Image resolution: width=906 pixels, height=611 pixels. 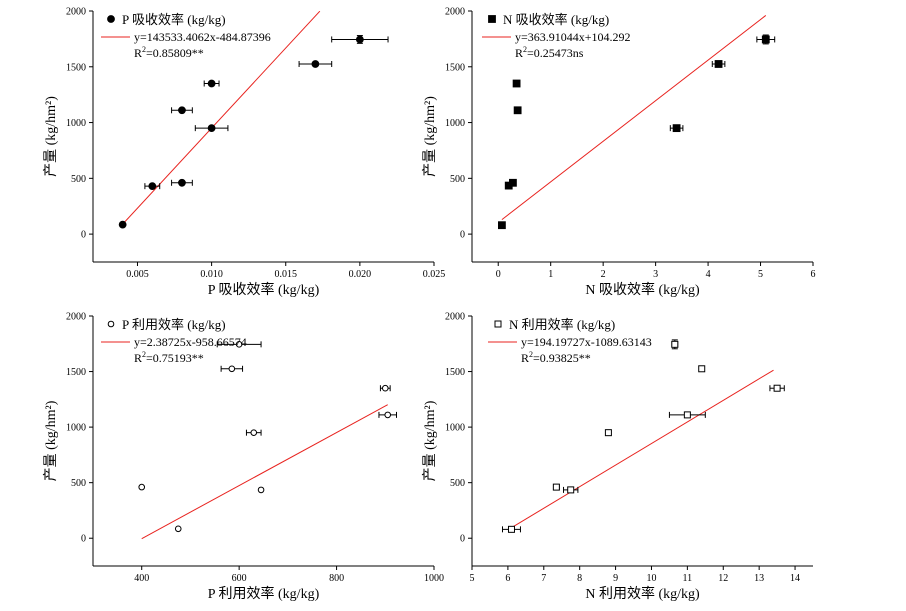 I want to click on x-tick-label: 1000, so click(x=434, y=578).